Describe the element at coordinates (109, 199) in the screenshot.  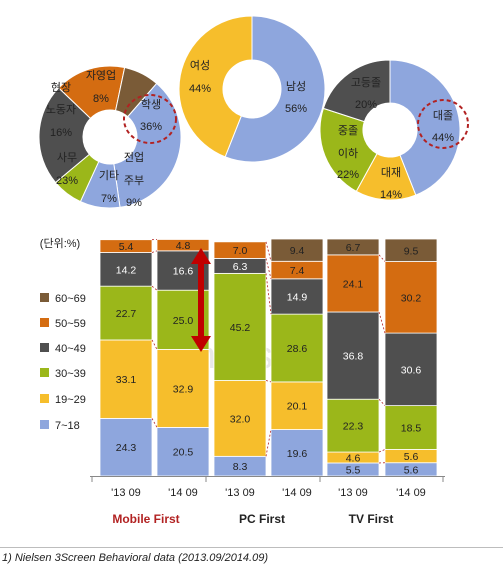
I see `pie1-value-other: 7%` at that location.